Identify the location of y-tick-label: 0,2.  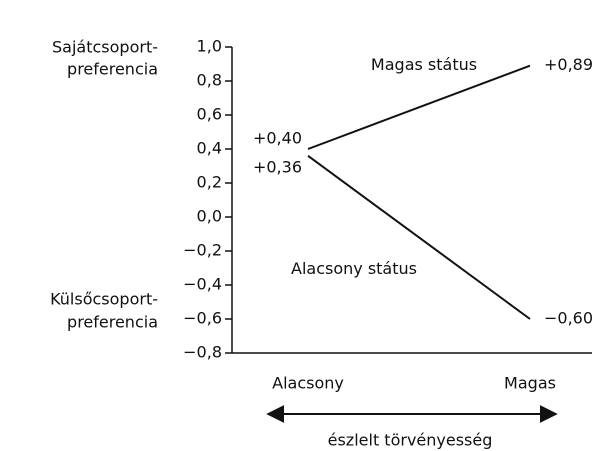
(209, 182).